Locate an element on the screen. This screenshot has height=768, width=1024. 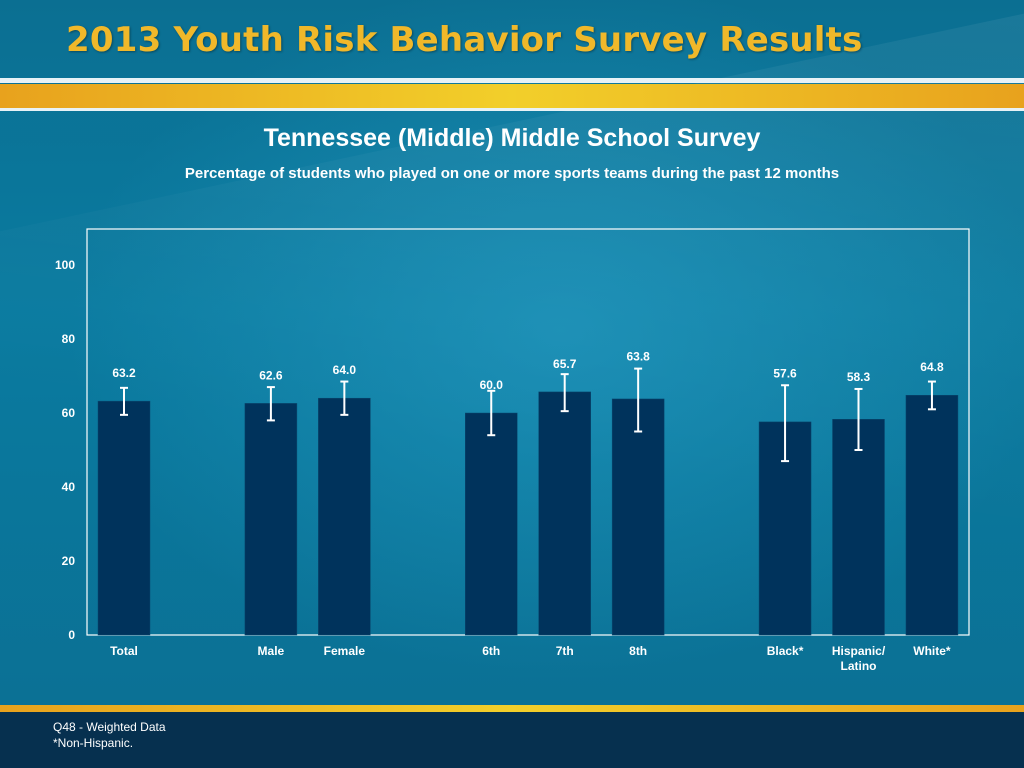
data-label: 62.6 is located at coordinates (271, 375).